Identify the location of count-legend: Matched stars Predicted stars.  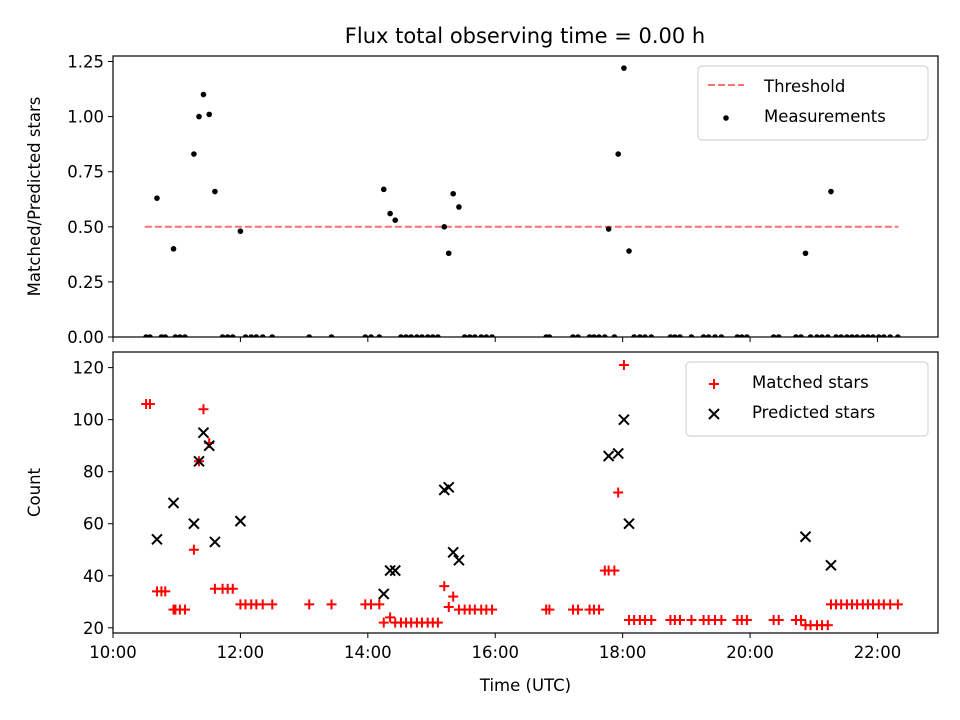
(807, 399).